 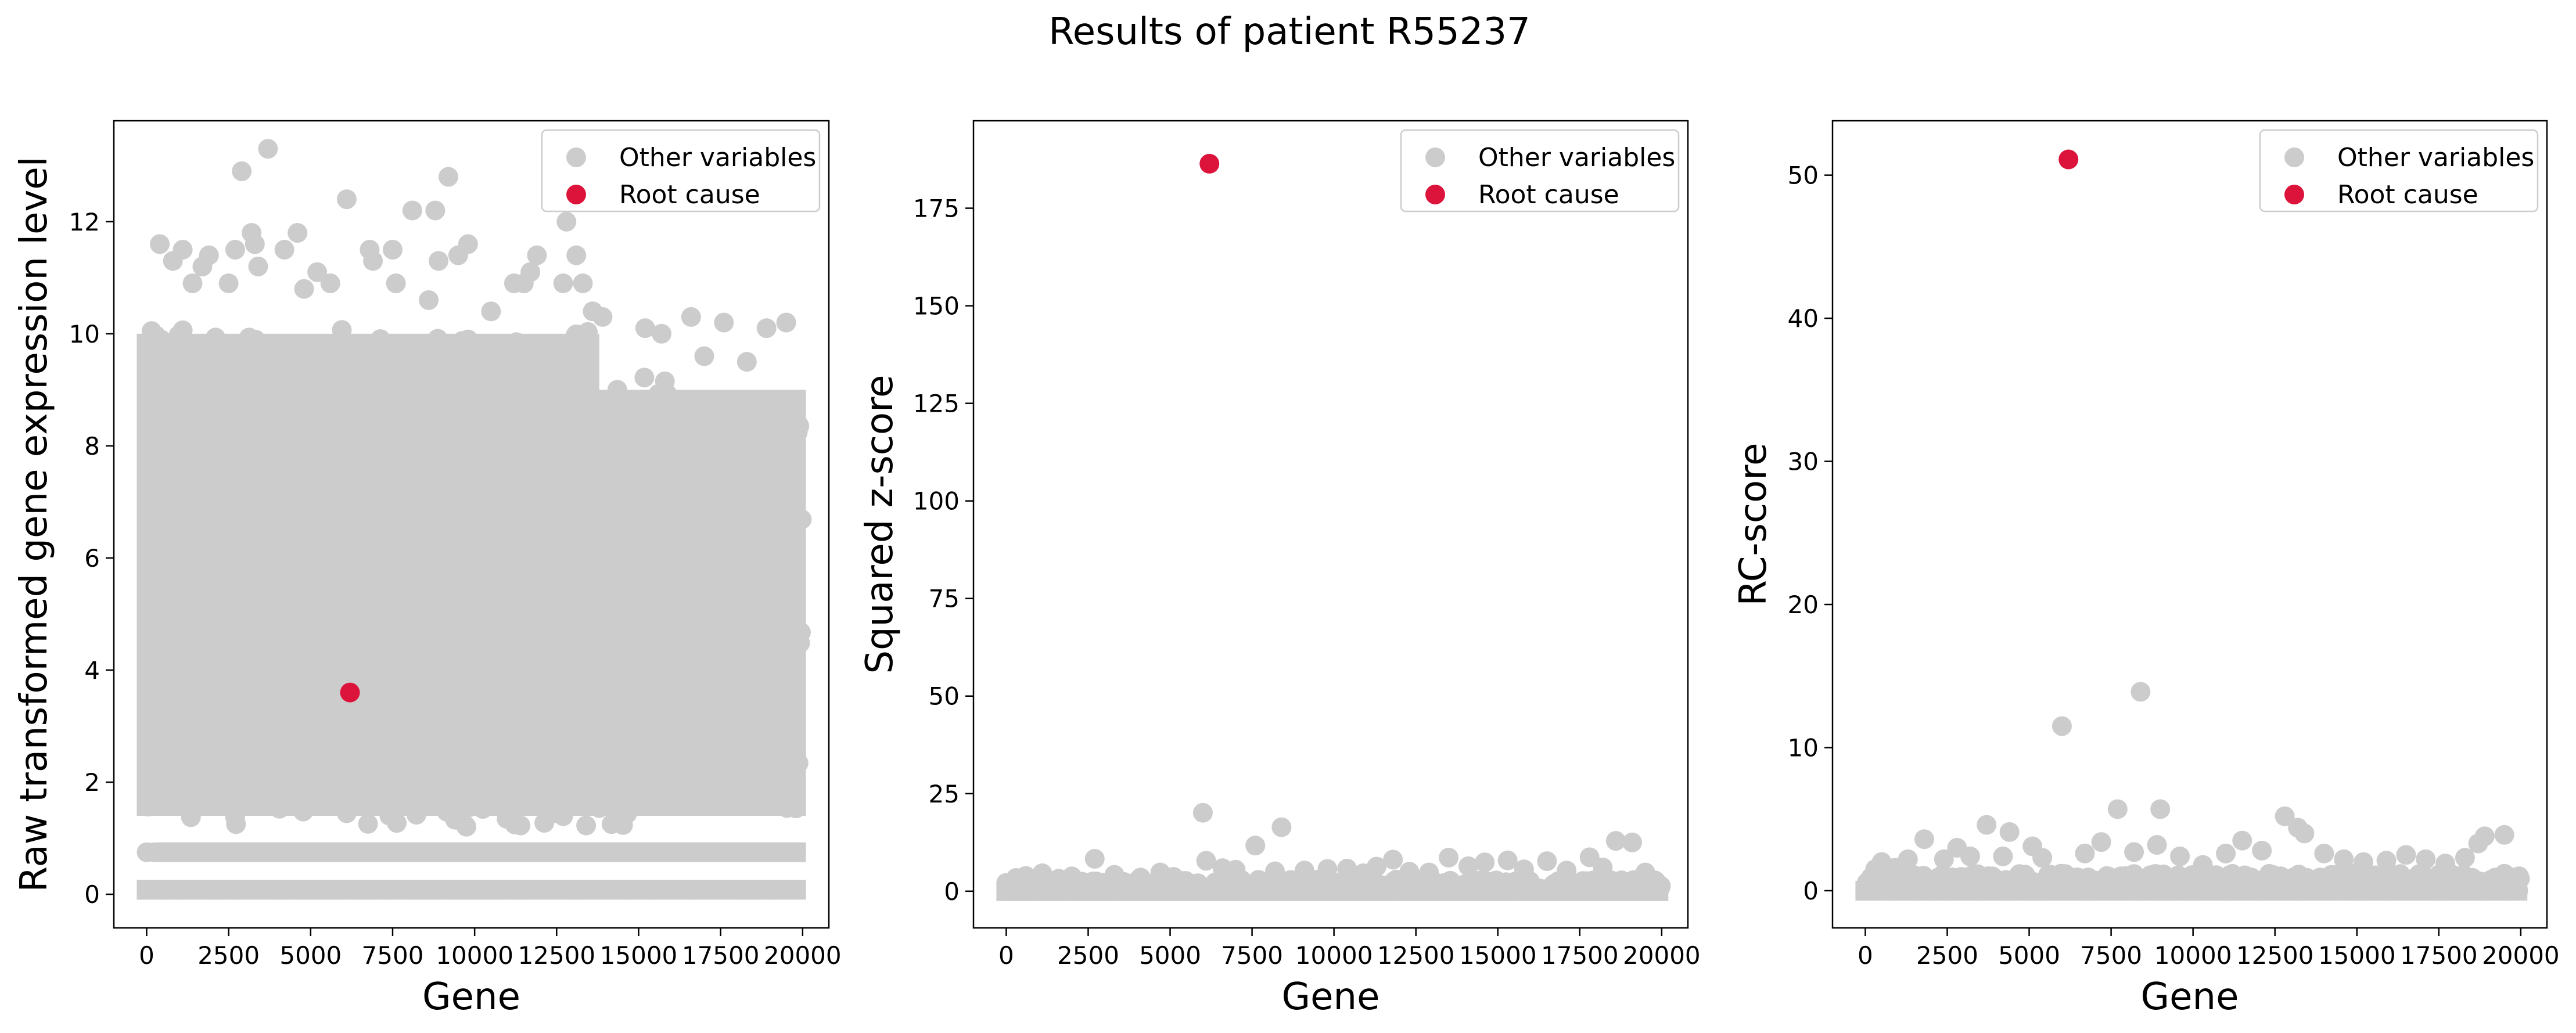 I want to click on legend-marker-other, so click(x=1435, y=157).